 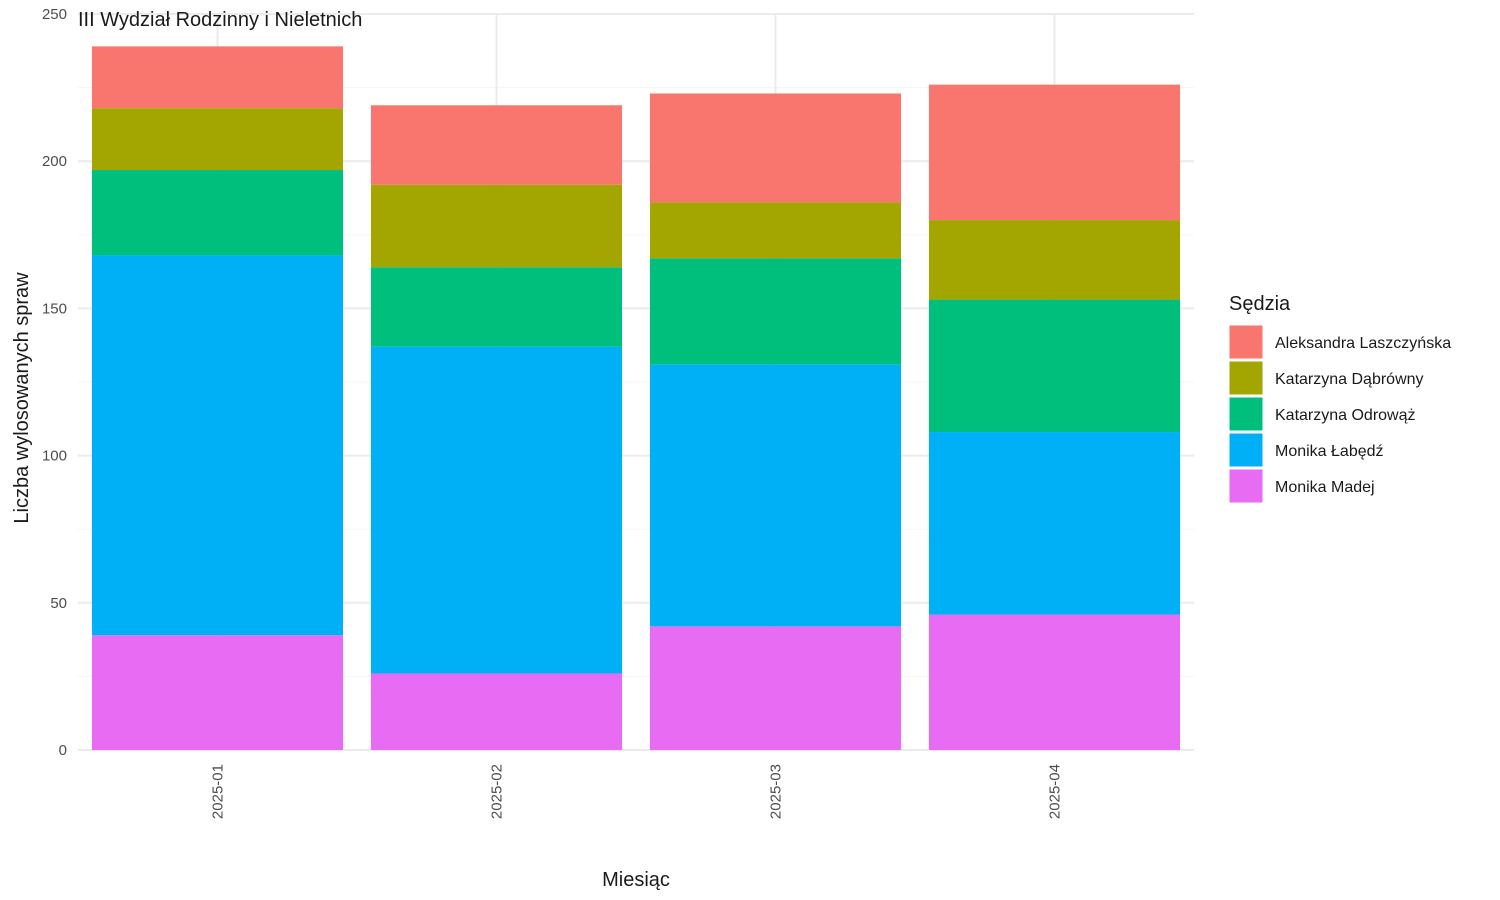 I want to click on legend-label: Aleksandra Laszczyńska, so click(x=1363, y=343).